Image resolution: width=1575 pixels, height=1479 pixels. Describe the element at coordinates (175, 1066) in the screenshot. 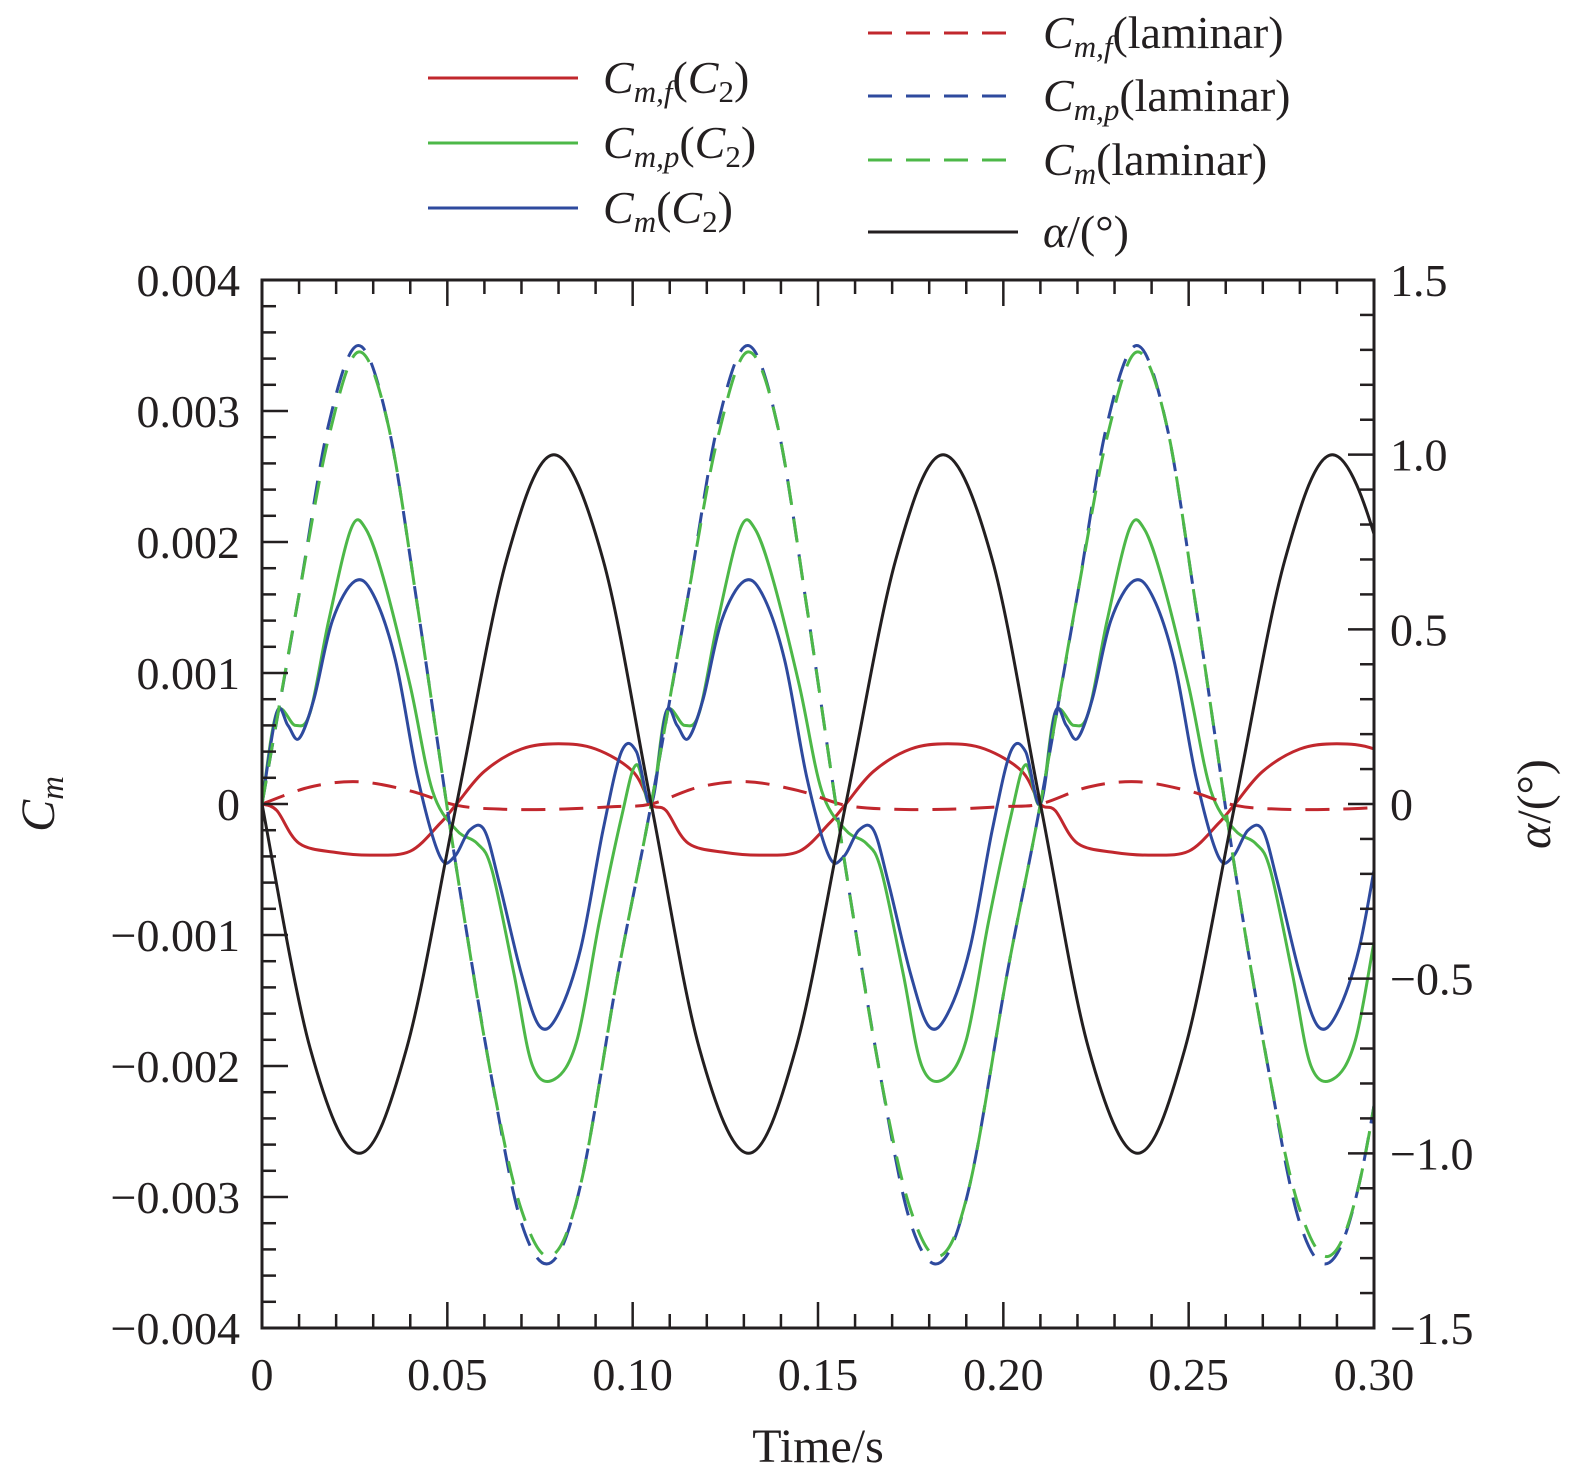

I see `y-tick-label: −0.002` at that location.